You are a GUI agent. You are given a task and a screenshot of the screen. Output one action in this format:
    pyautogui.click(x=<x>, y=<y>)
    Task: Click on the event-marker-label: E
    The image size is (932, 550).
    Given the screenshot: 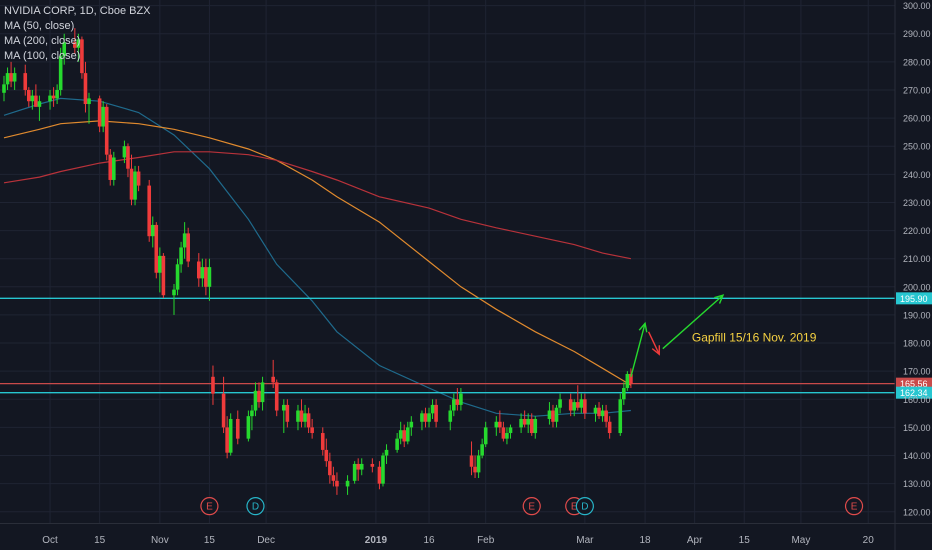 What is the action you would take?
    pyautogui.click(x=854, y=507)
    